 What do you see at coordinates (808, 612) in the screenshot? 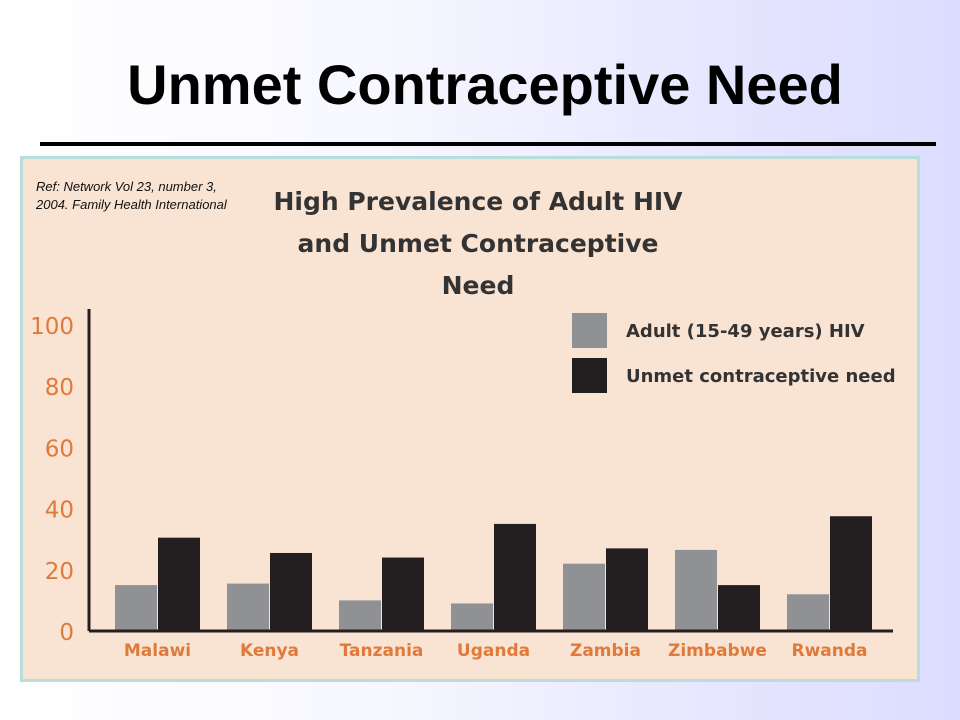
I see `bar-hiv-rwanda` at bounding box center [808, 612].